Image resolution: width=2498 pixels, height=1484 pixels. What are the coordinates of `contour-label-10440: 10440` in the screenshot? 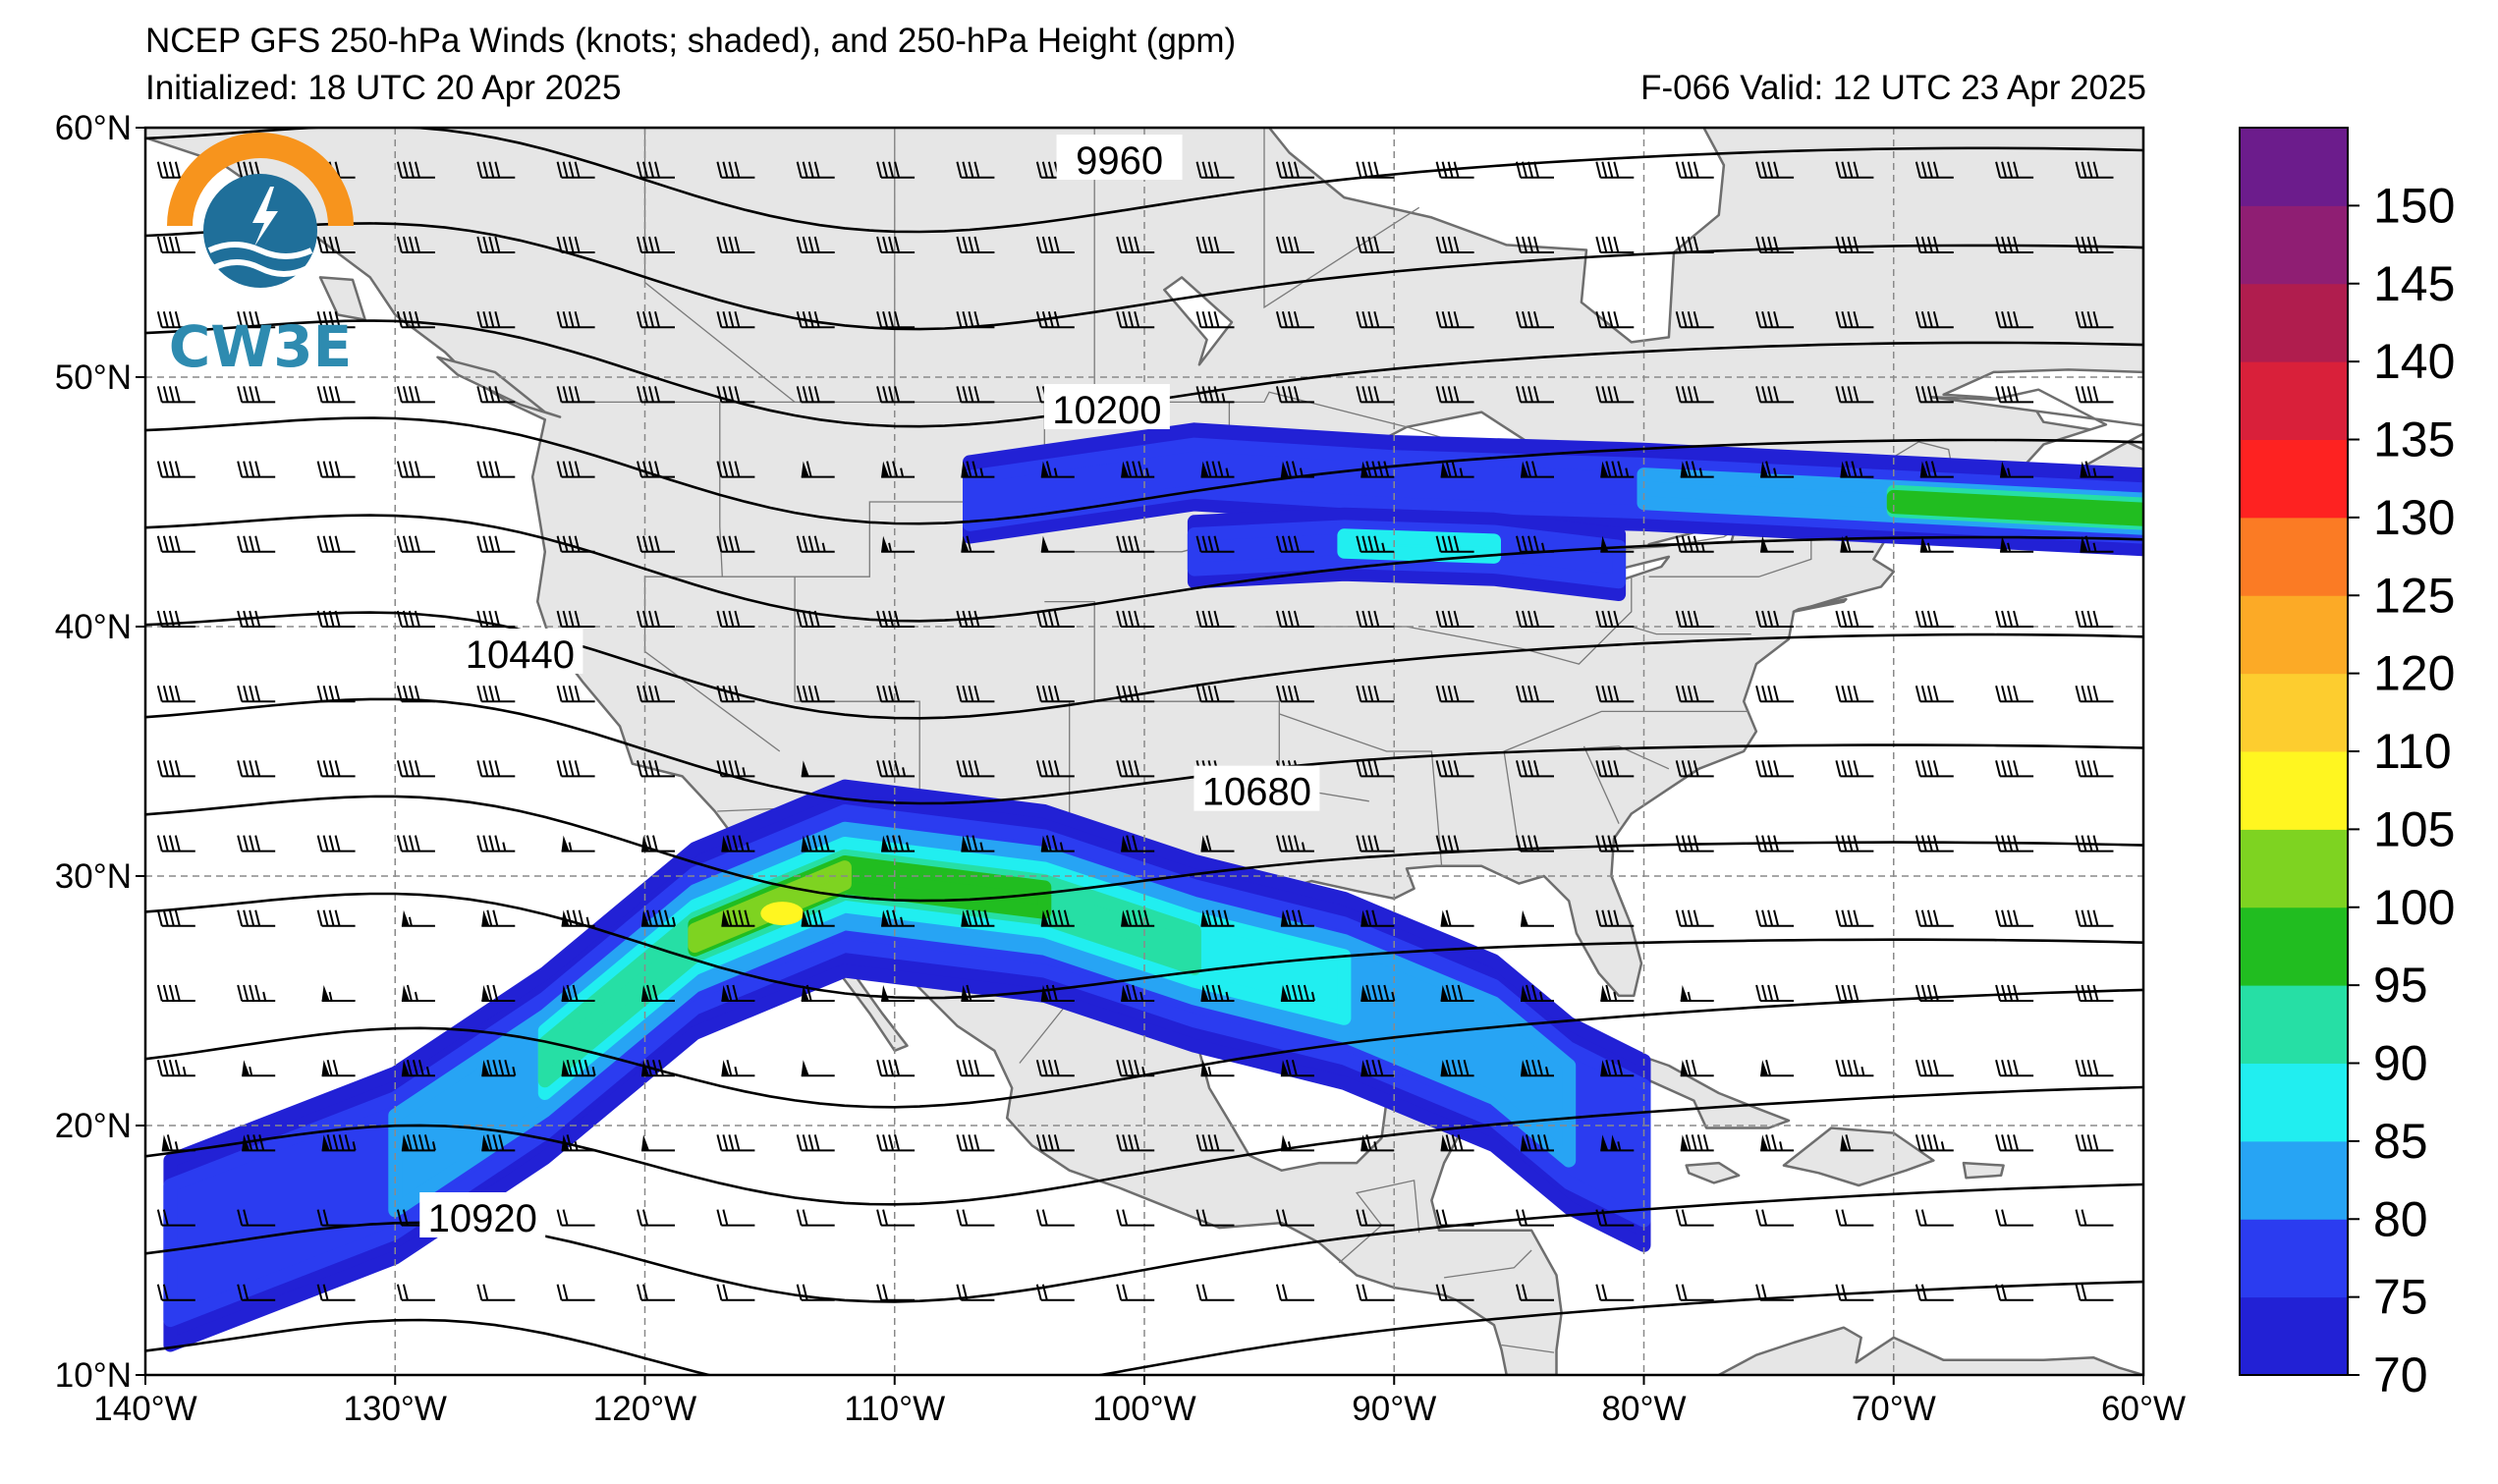 It's located at (520, 655).